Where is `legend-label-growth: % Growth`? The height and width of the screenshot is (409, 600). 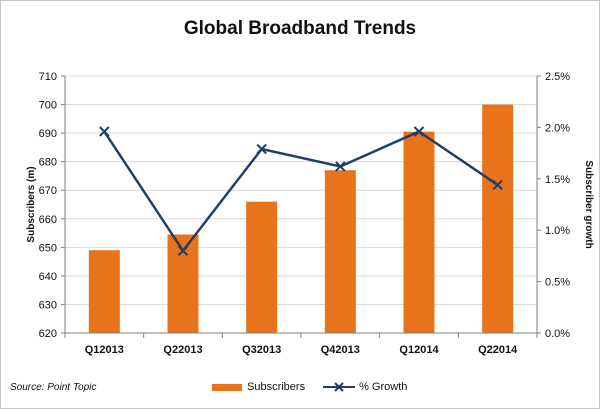 legend-label-growth: % Growth is located at coordinates (383, 387).